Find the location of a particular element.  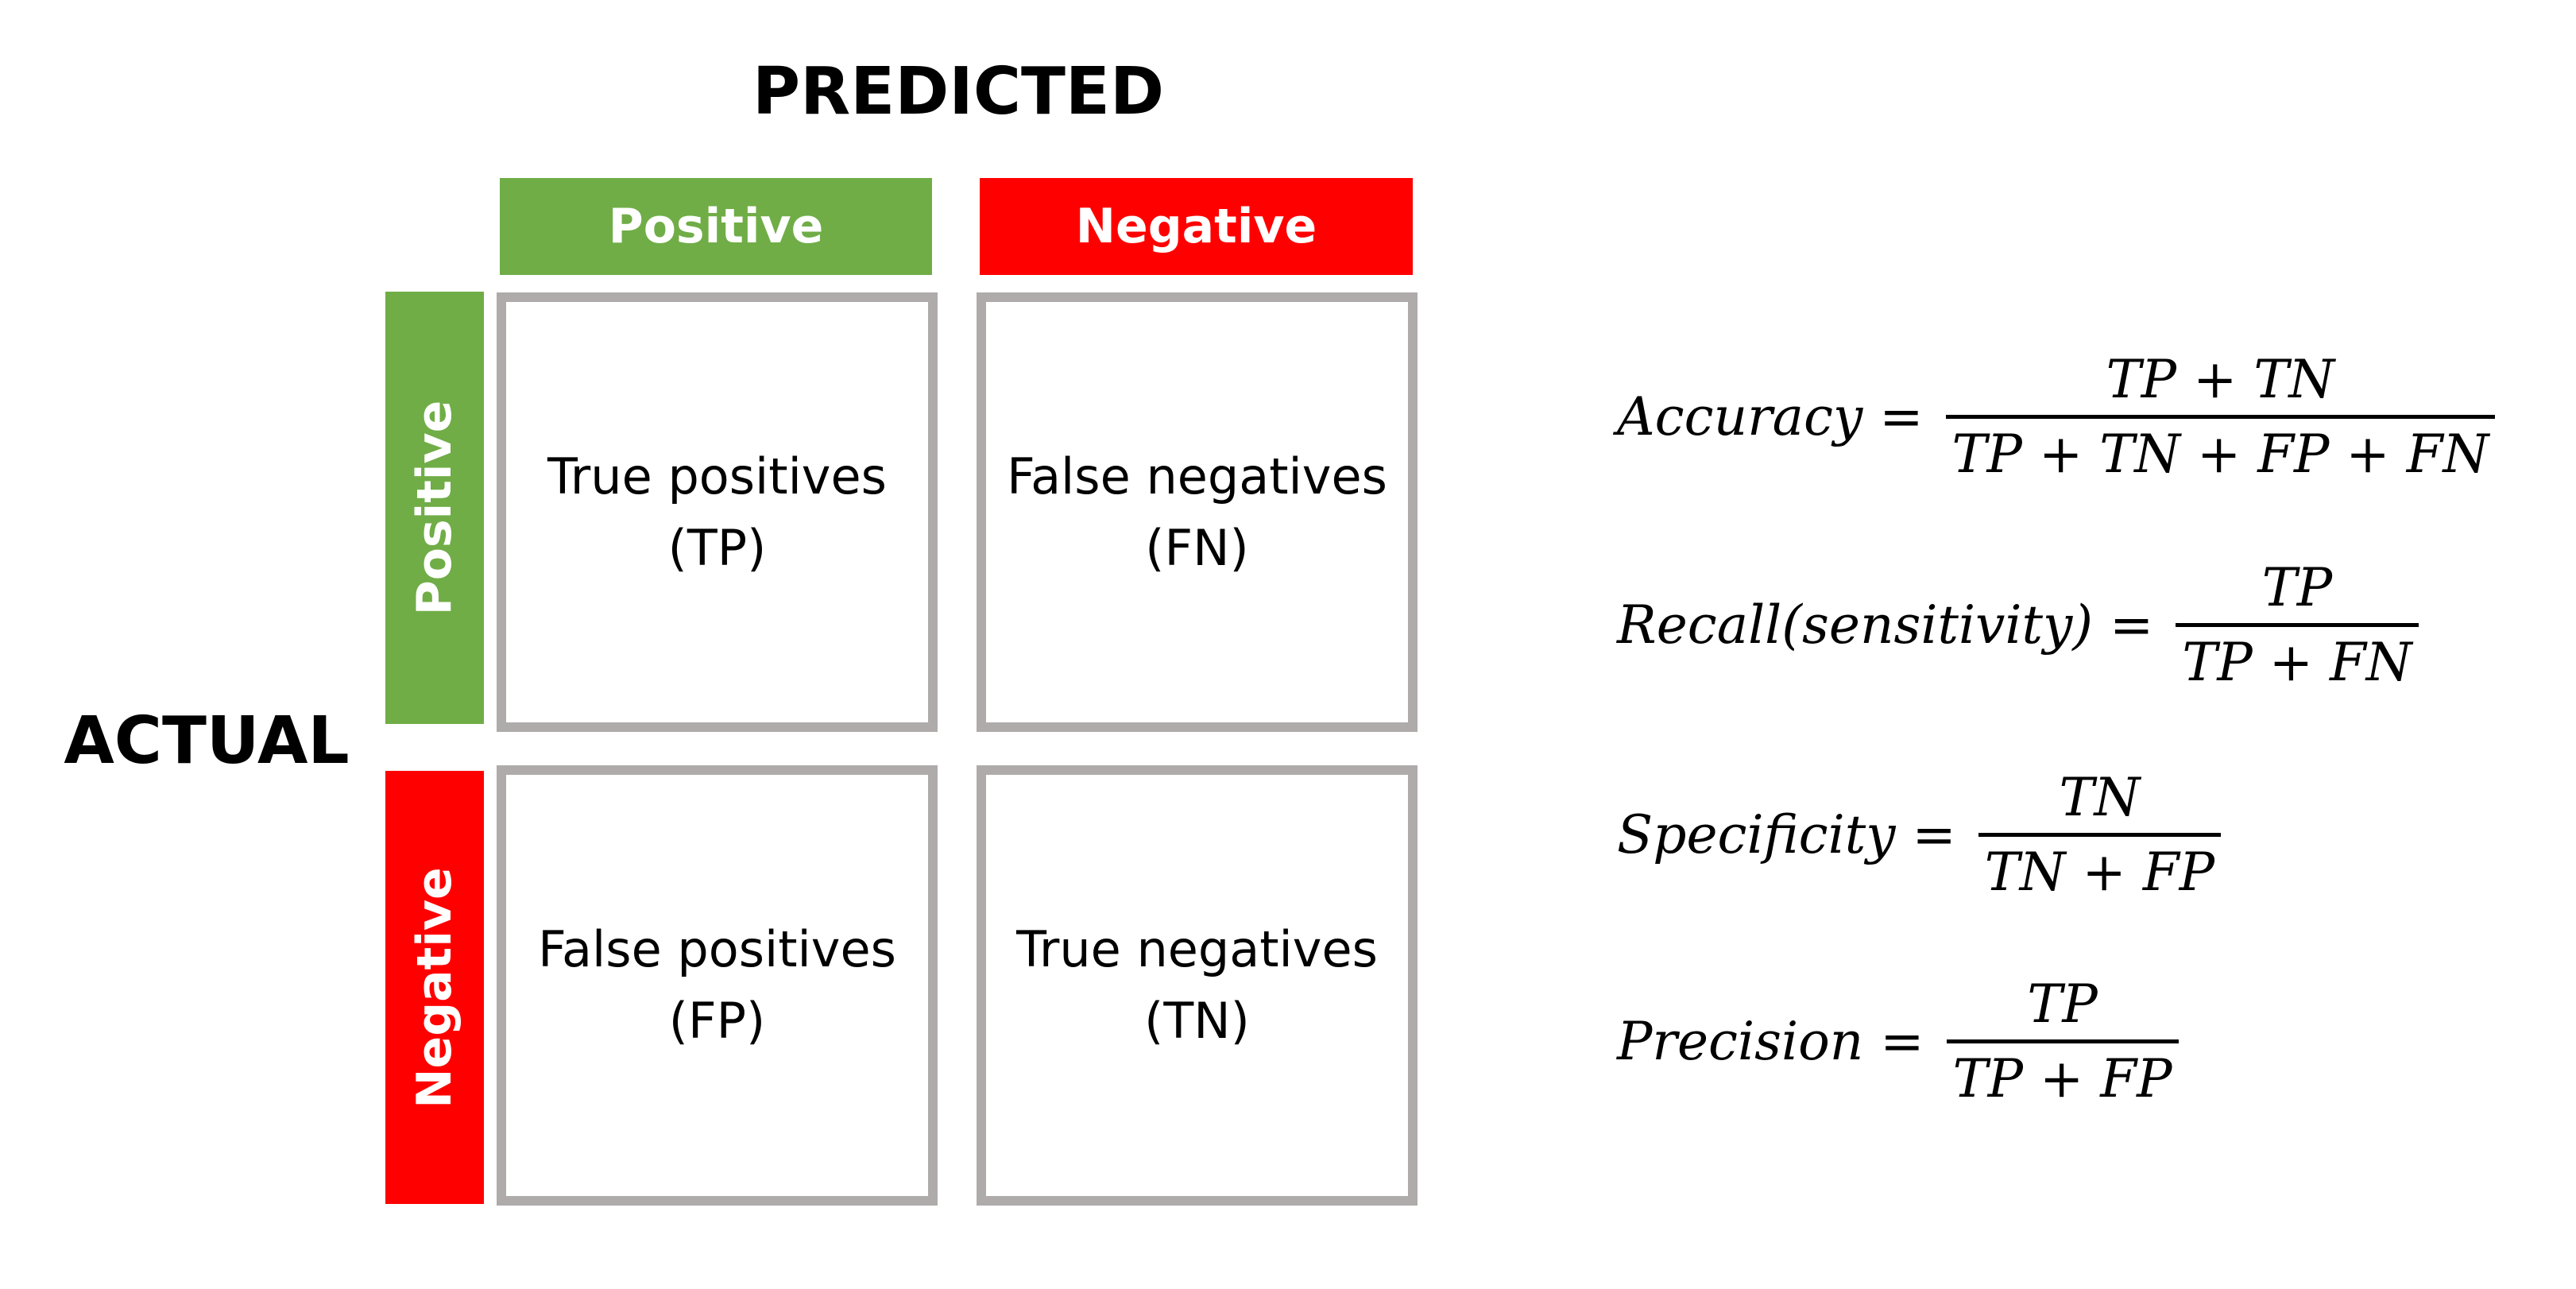

predicted-axis-title: PREDICTED is located at coordinates (959, 92).